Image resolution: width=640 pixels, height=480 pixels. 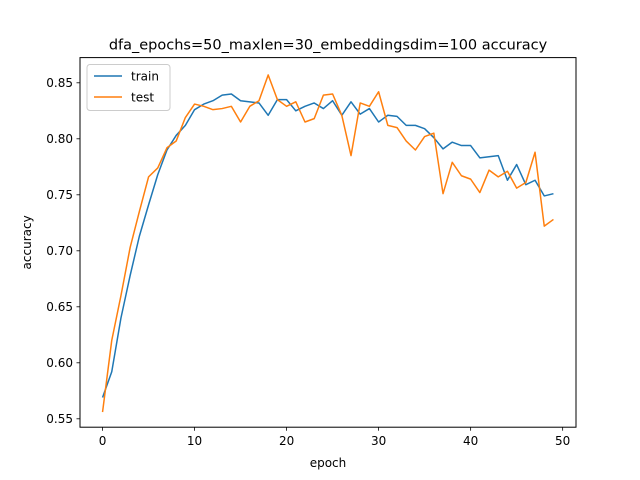 What do you see at coordinates (59, 419) in the screenshot?
I see `y-tick-label: 0.55` at bounding box center [59, 419].